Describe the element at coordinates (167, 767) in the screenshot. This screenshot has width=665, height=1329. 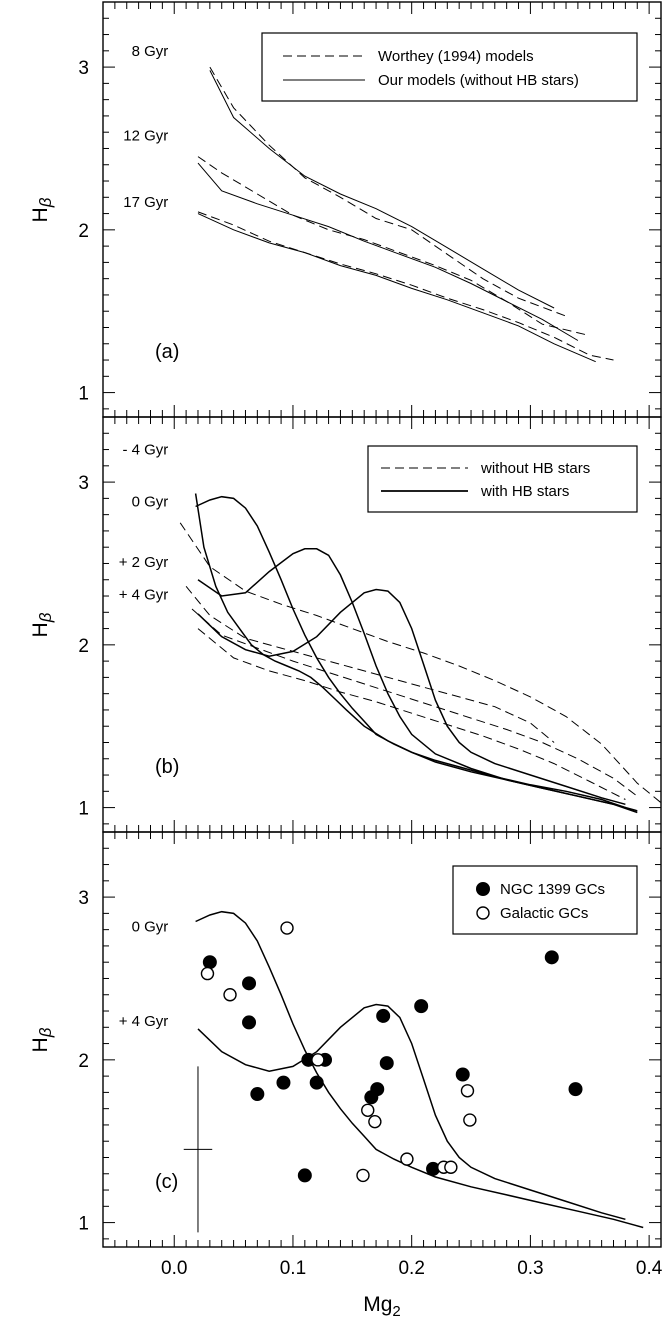
I see `panel-label-b: (b)` at that location.